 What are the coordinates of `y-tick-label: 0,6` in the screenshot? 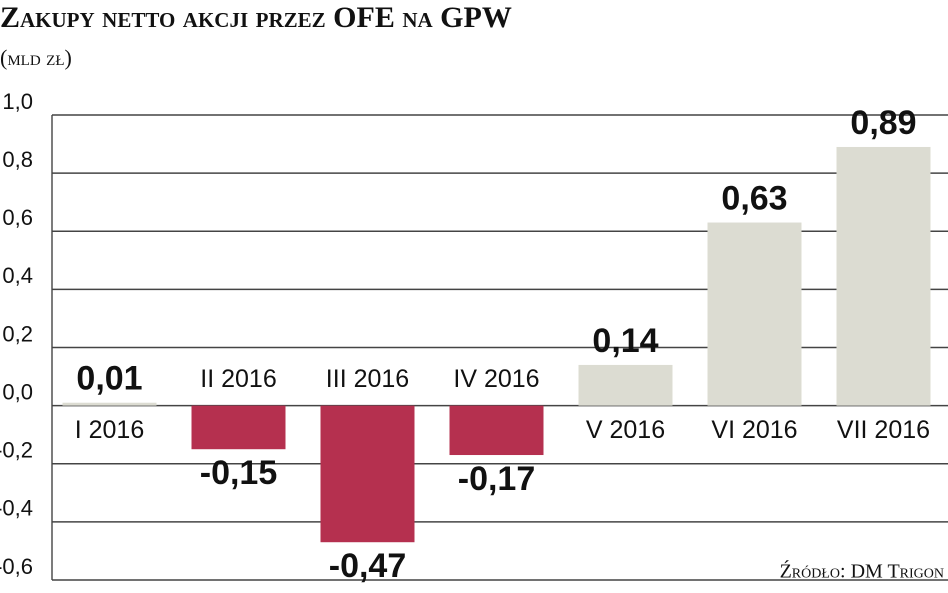 It's located at (17, 217).